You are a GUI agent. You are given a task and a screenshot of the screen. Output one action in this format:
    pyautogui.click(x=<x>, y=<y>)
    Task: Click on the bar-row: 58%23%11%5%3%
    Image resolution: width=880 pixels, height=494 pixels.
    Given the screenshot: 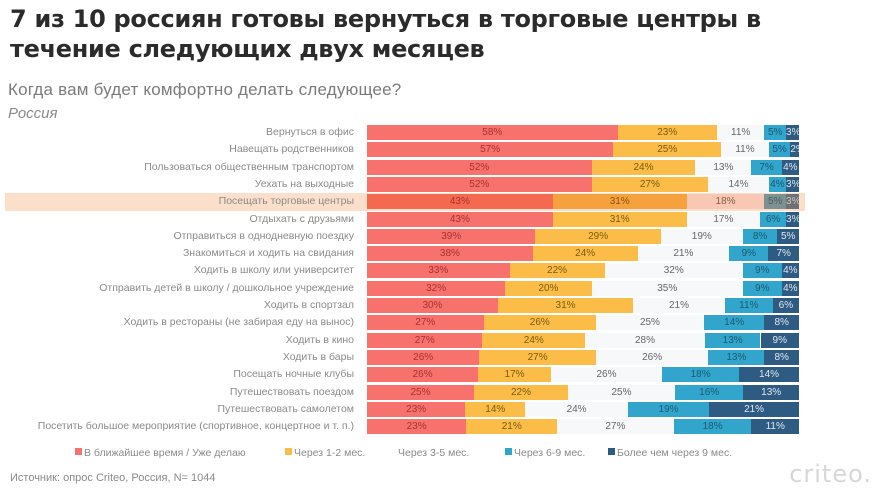 What is the action you would take?
    pyautogui.click(x=583, y=132)
    